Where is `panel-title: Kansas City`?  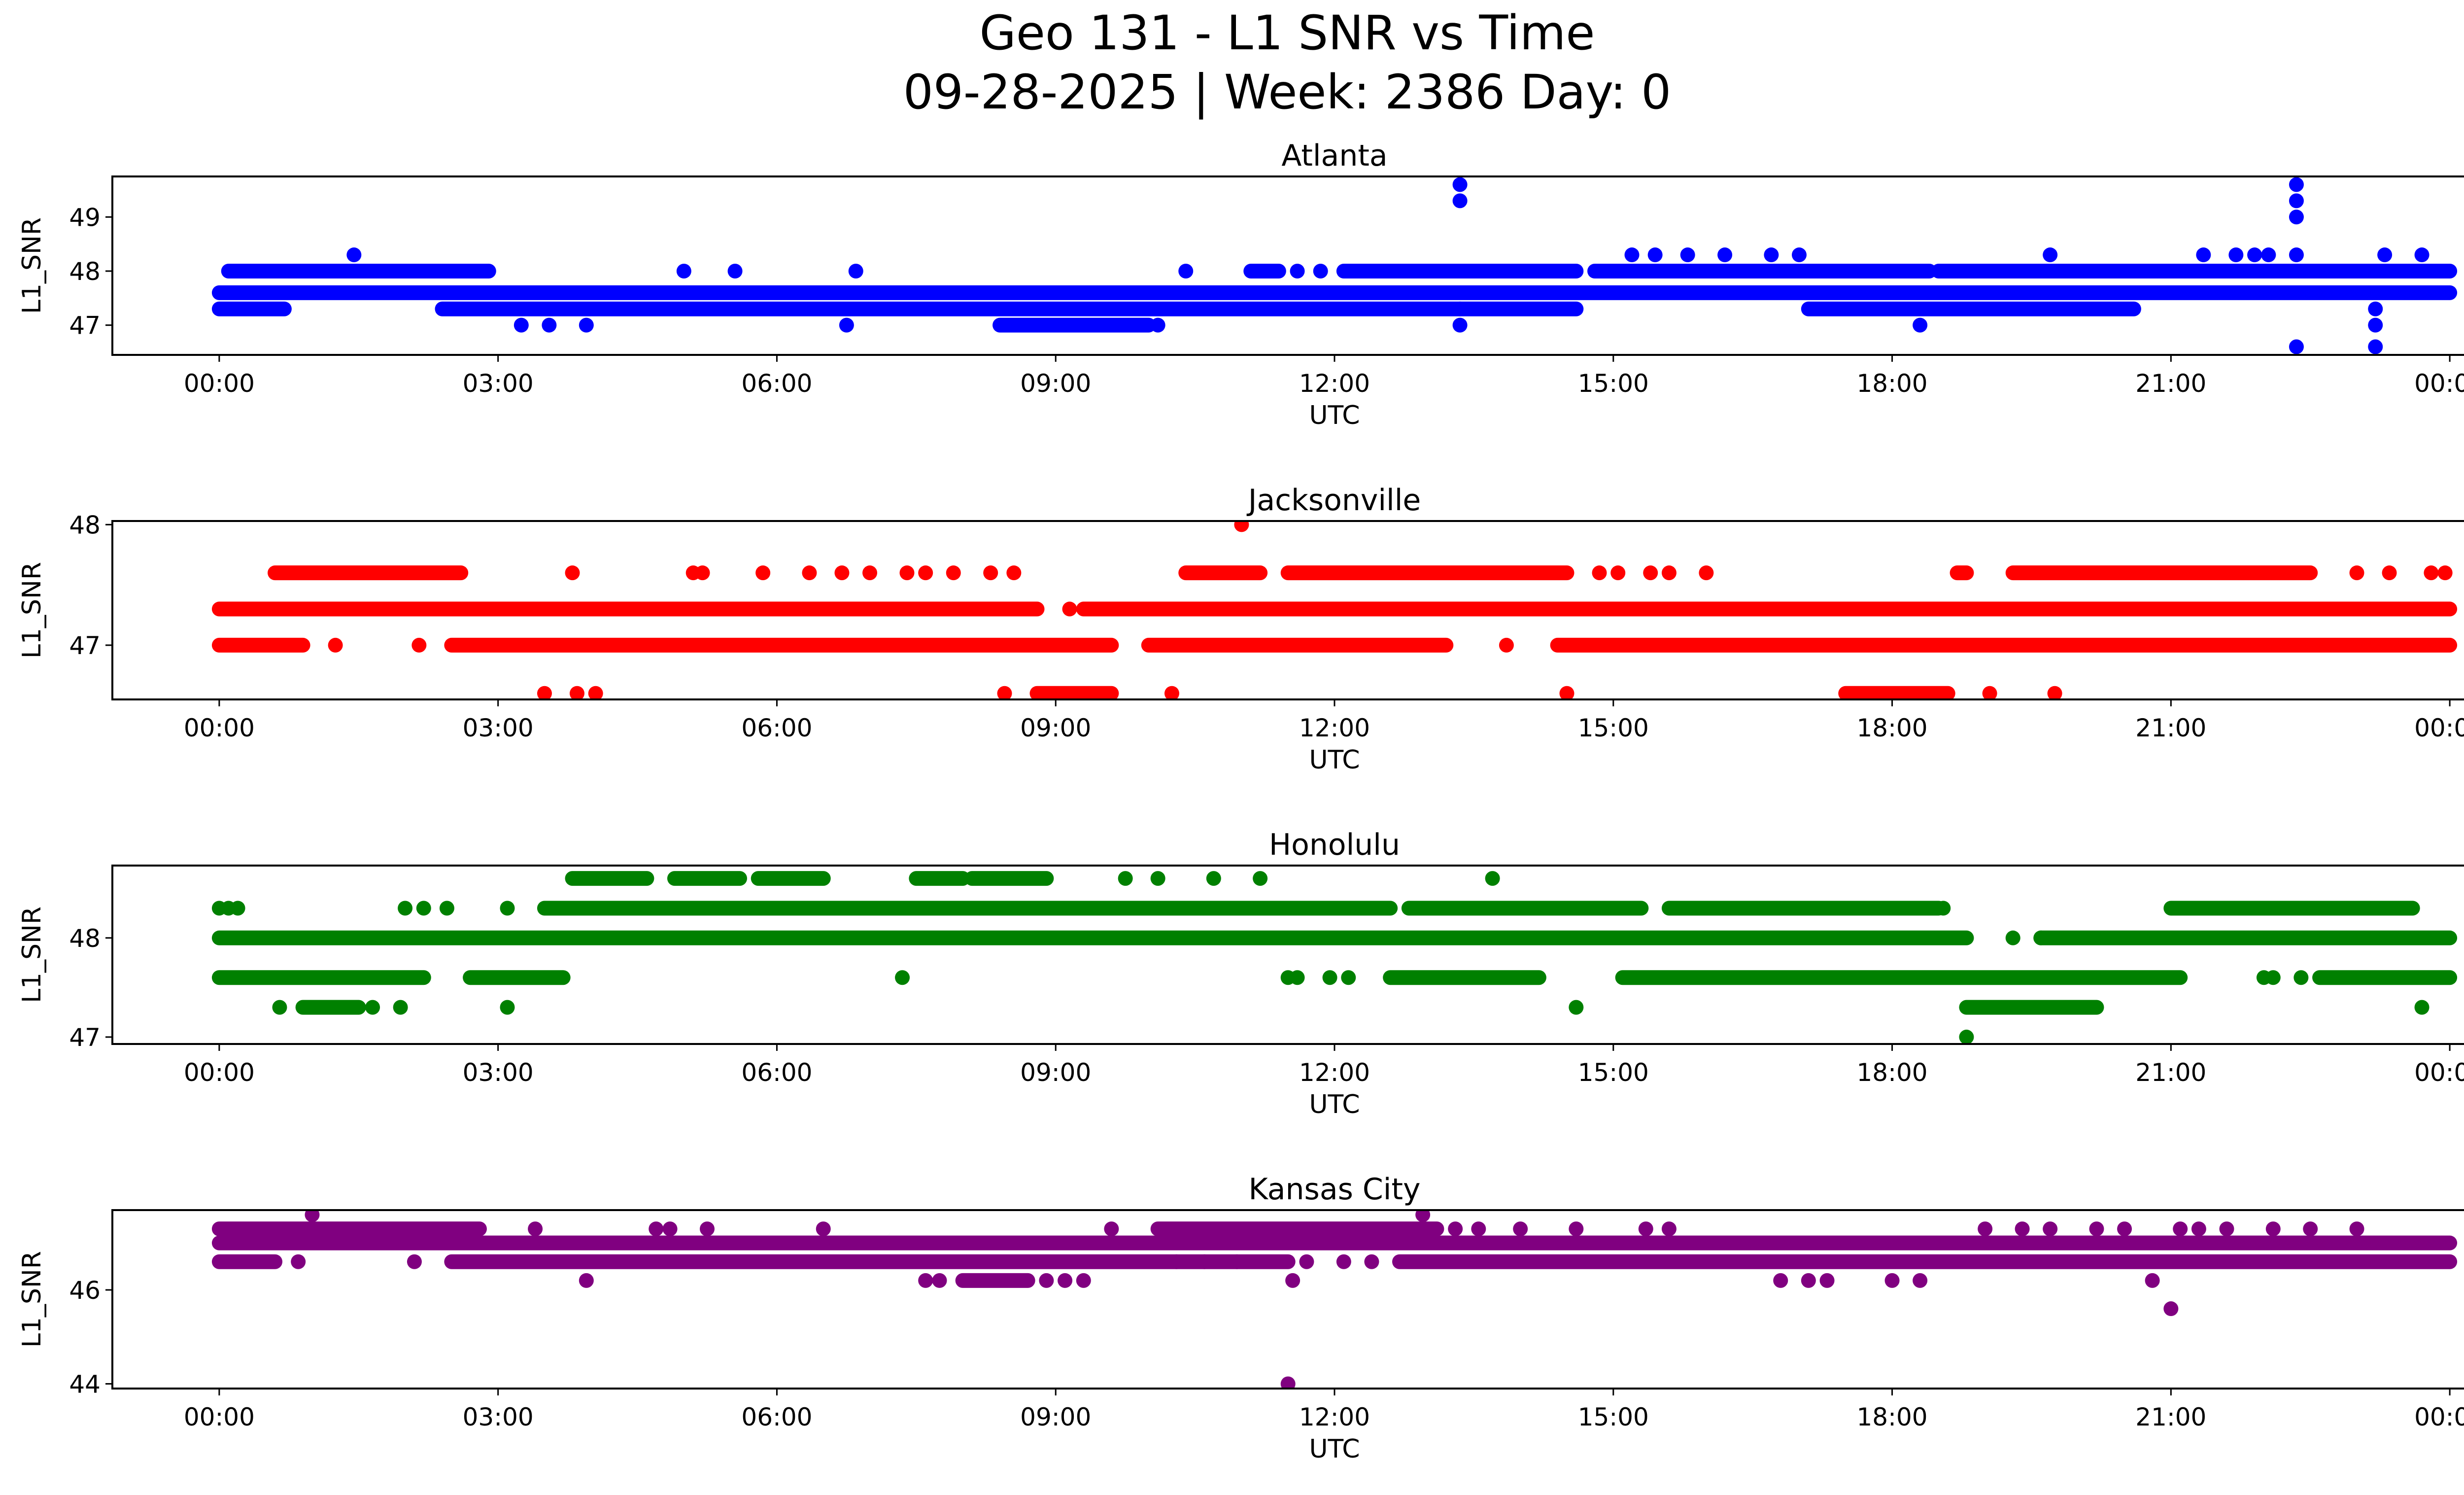 panel-title: Kansas City is located at coordinates (1334, 1189).